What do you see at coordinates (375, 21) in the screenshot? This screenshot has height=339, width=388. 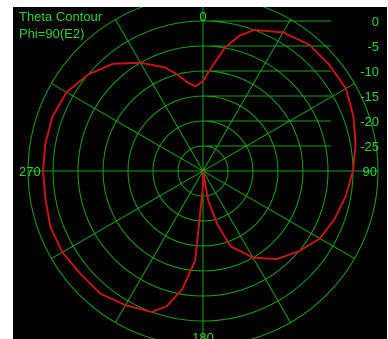 I see `radial-tick-label: 0` at bounding box center [375, 21].